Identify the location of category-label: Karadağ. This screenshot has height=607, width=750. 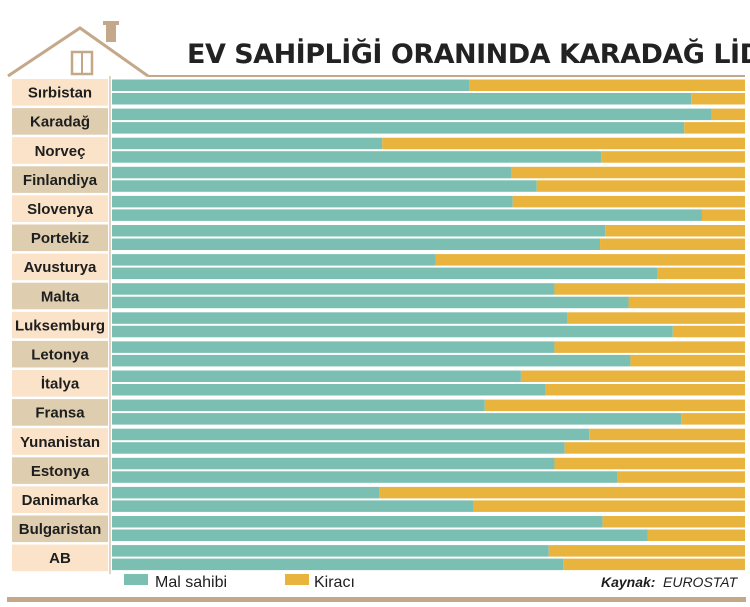
(60, 122).